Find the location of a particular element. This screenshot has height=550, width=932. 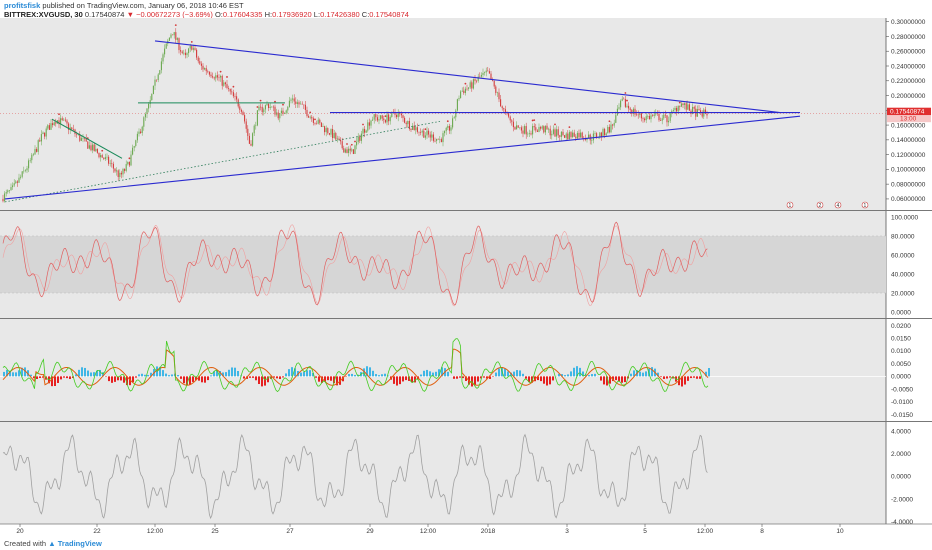

close-label: C: is located at coordinates (365, 14).